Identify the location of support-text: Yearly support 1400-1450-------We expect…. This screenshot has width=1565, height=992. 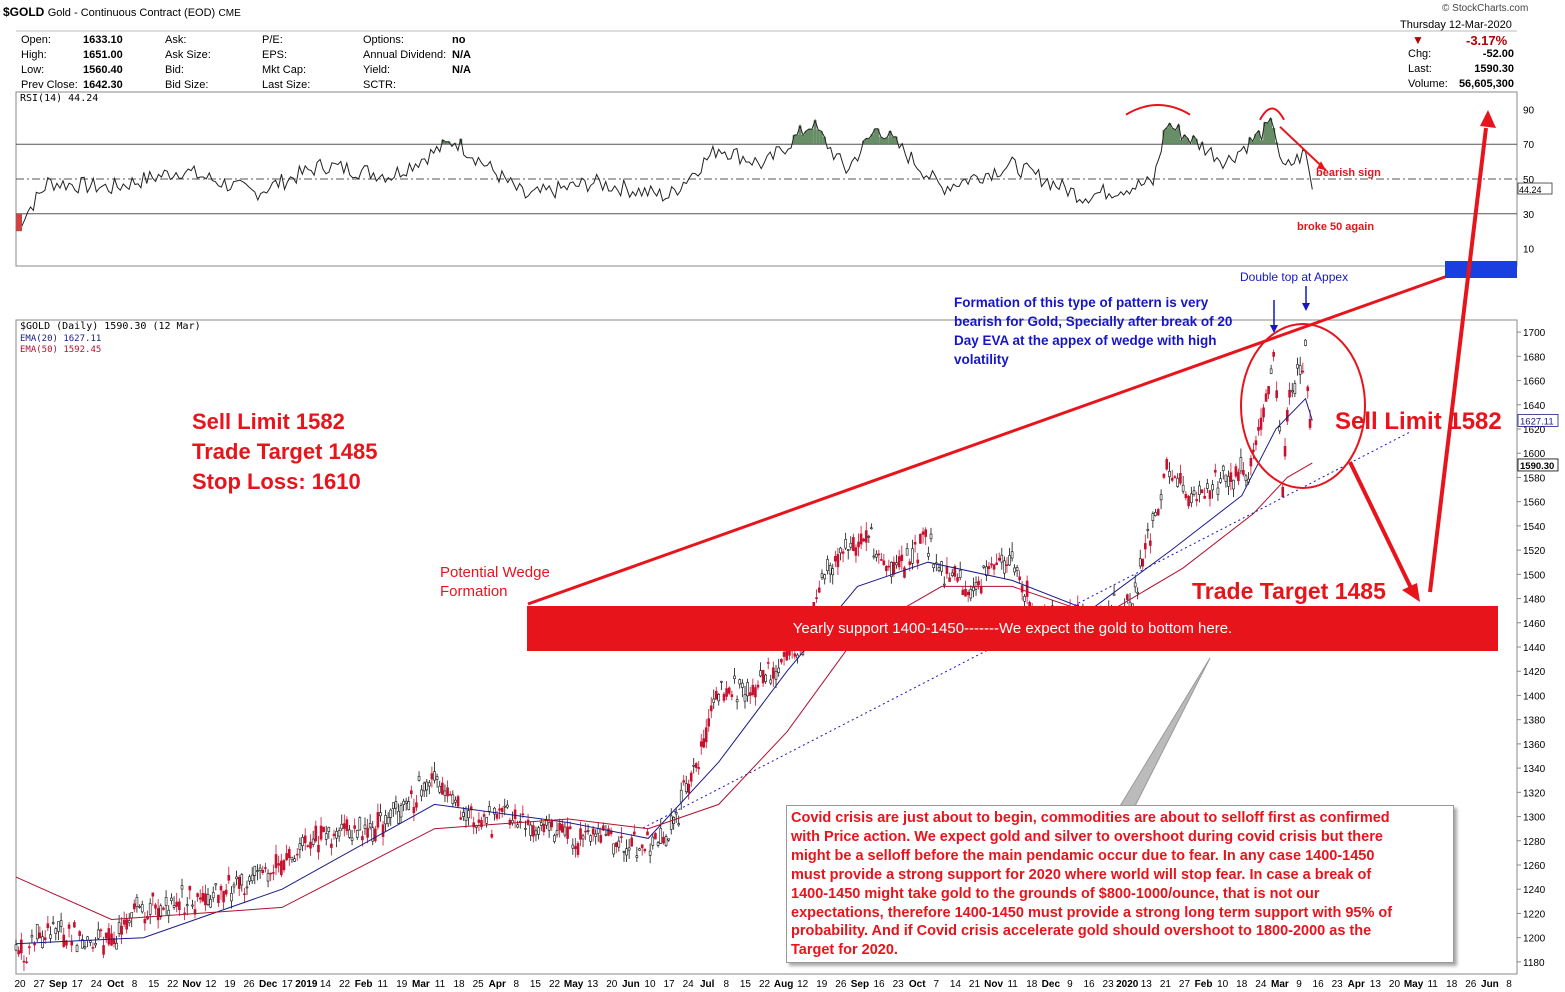
(1012, 628).